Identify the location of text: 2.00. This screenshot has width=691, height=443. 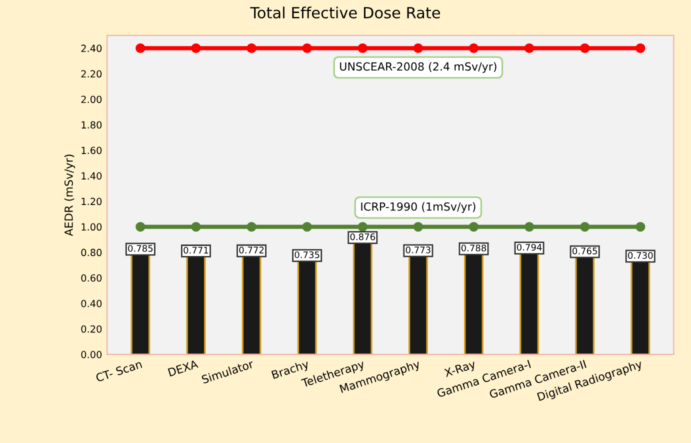
(91, 100).